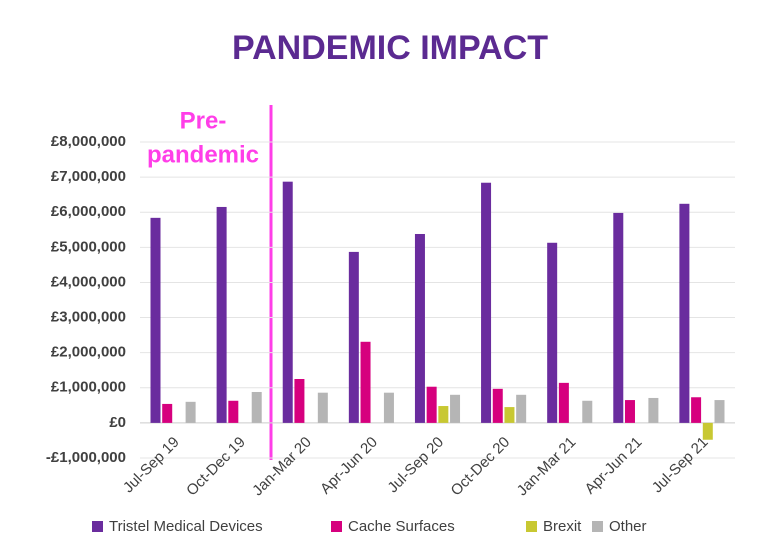  What do you see at coordinates (88, 246) in the screenshot?
I see `y-tick-label: £5,000,000` at bounding box center [88, 246].